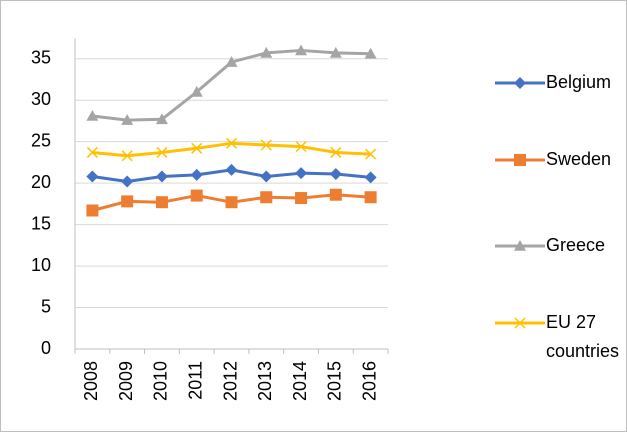 This screenshot has height=432, width=627. What do you see at coordinates (126, 381) in the screenshot?
I see `x-tick-label: 2009` at bounding box center [126, 381].